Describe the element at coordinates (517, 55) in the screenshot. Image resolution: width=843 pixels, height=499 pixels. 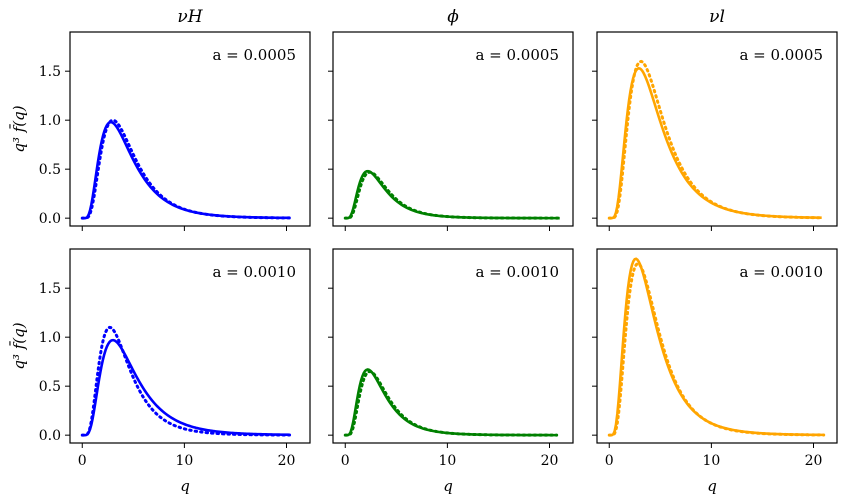
I see `annotation-p01: a = 0.0005` at that location.